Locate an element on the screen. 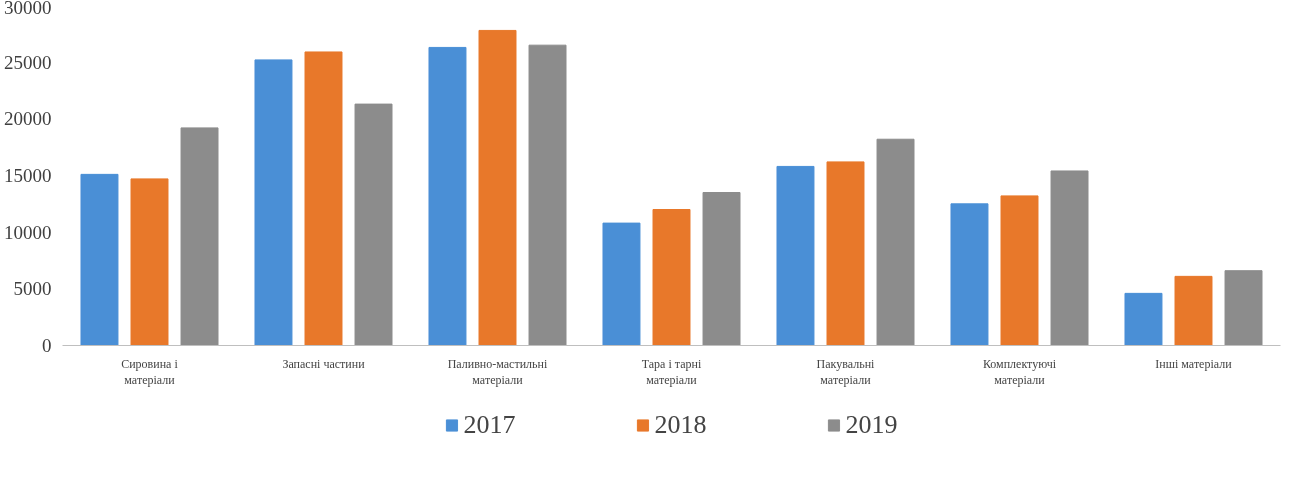  x-tick-label: Інші матеріали is located at coordinates (1194, 363).